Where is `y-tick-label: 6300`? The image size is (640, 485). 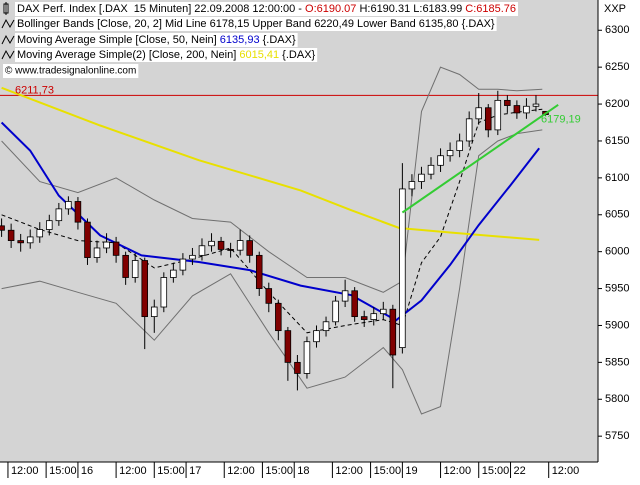
y-tick-label: 6300 is located at coordinates (617, 30).